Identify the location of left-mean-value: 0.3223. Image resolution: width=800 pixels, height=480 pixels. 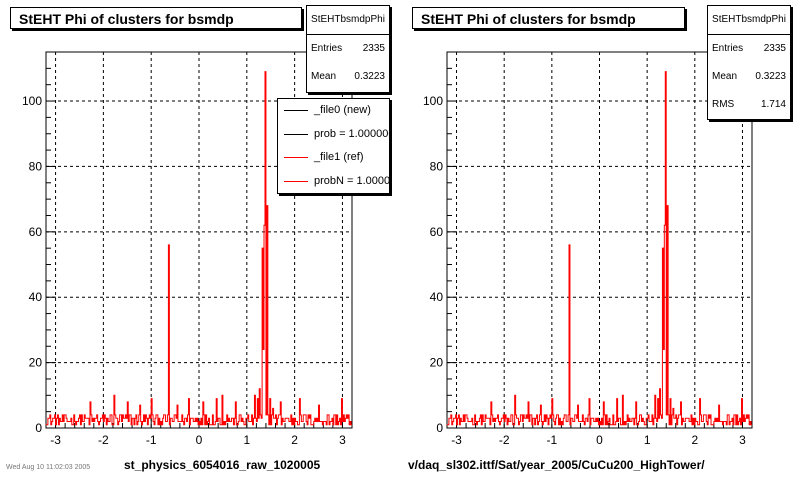
(369, 76).